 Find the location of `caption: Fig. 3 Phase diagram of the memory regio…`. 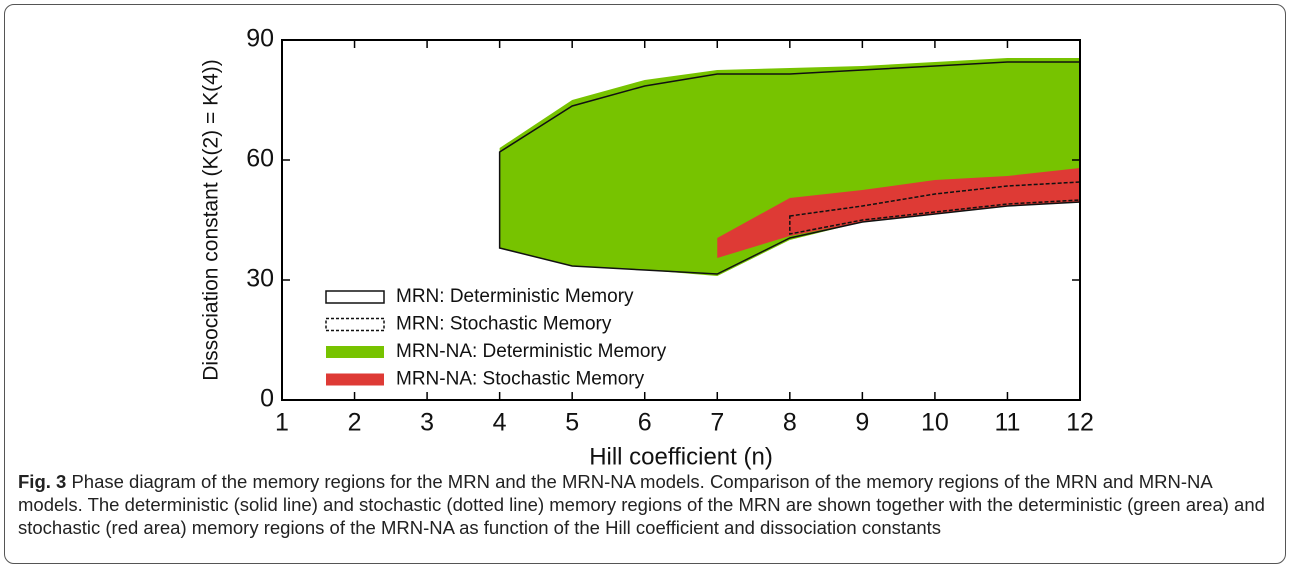

caption: Fig. 3 Phase diagram of the memory regio… is located at coordinates (649, 504).